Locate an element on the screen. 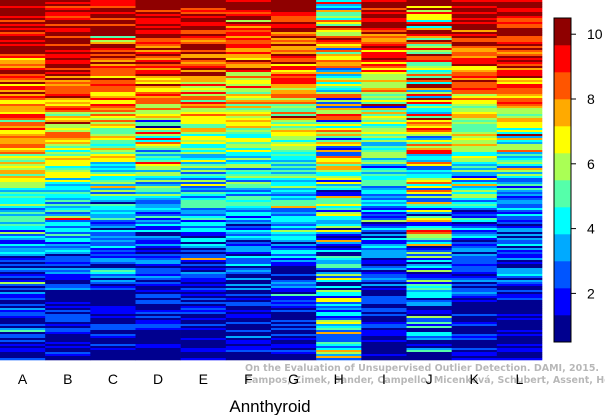 Image resolution: width=605 pixels, height=415 pixels. colorbar-segment is located at coordinates (562, 275).